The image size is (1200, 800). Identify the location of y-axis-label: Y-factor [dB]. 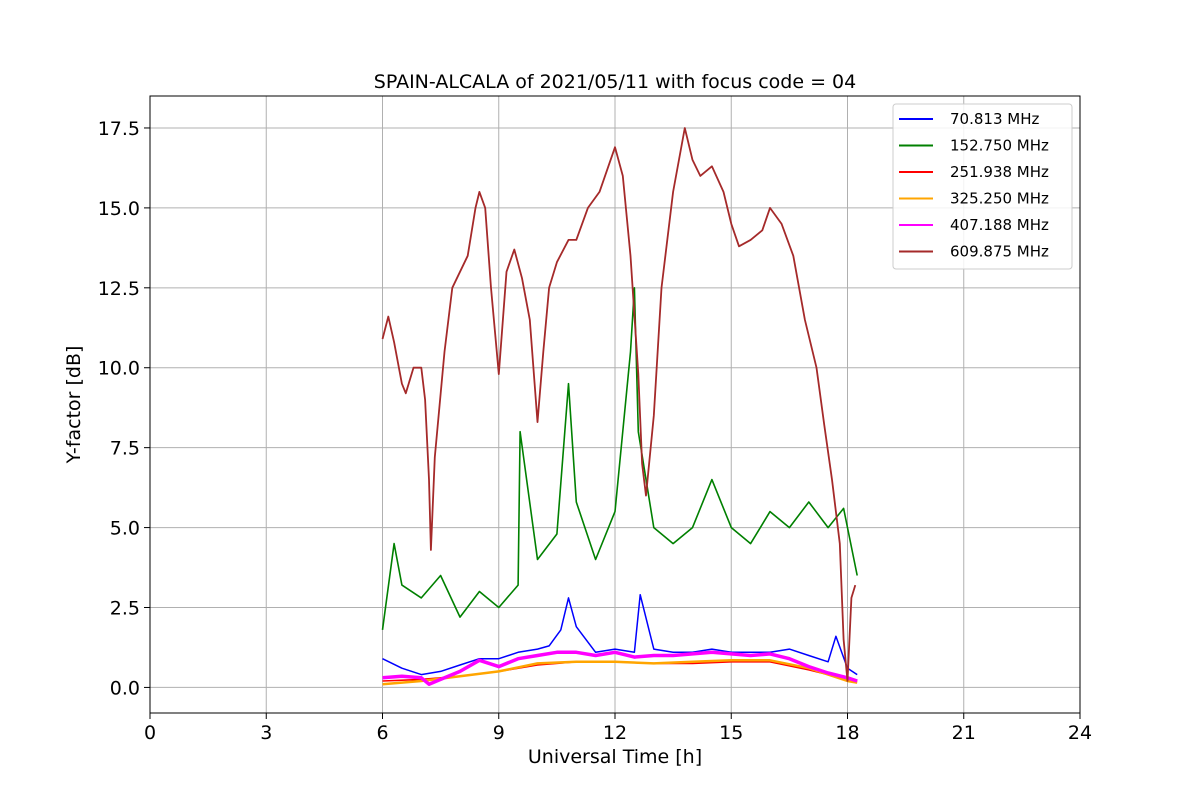
(74, 405).